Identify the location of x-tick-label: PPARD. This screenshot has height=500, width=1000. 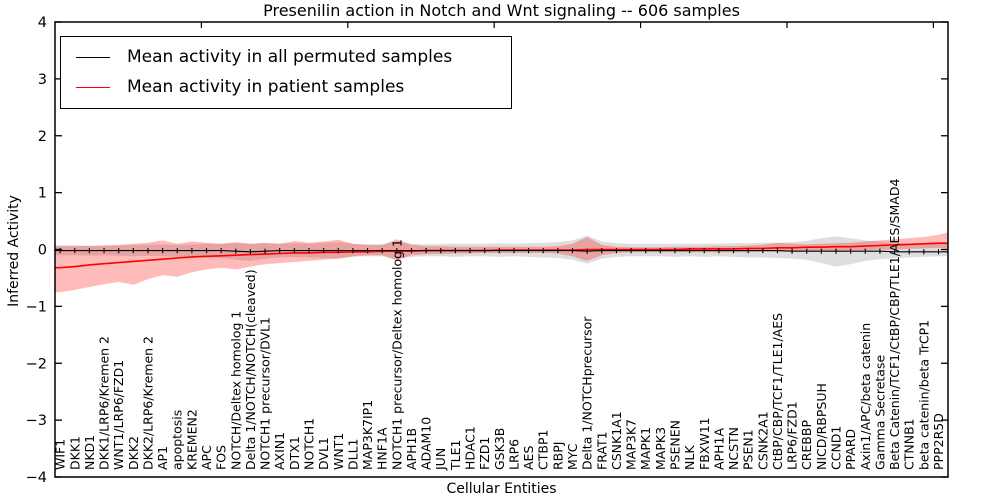
(850, 449).